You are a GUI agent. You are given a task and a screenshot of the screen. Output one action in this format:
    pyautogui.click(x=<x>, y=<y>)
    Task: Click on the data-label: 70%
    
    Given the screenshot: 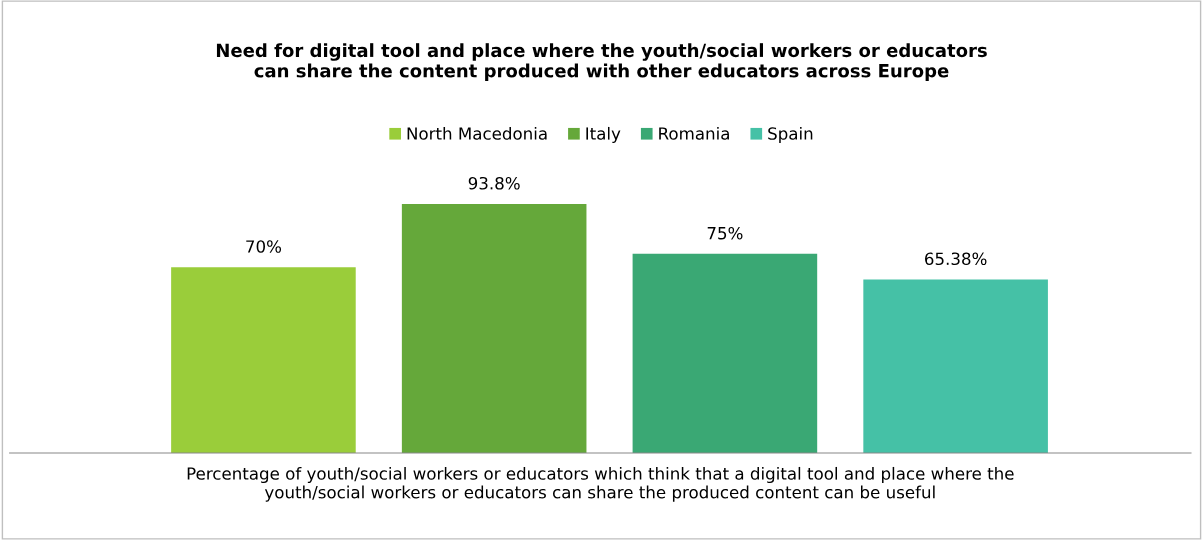 What is the action you would take?
    pyautogui.click(x=264, y=246)
    